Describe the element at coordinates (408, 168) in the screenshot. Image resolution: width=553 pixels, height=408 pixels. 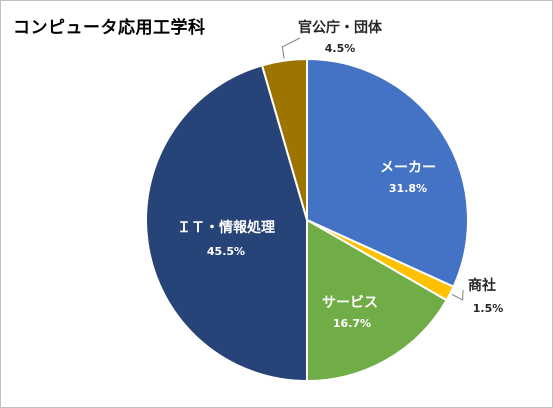
I see `slice-label: メーカー` at that location.